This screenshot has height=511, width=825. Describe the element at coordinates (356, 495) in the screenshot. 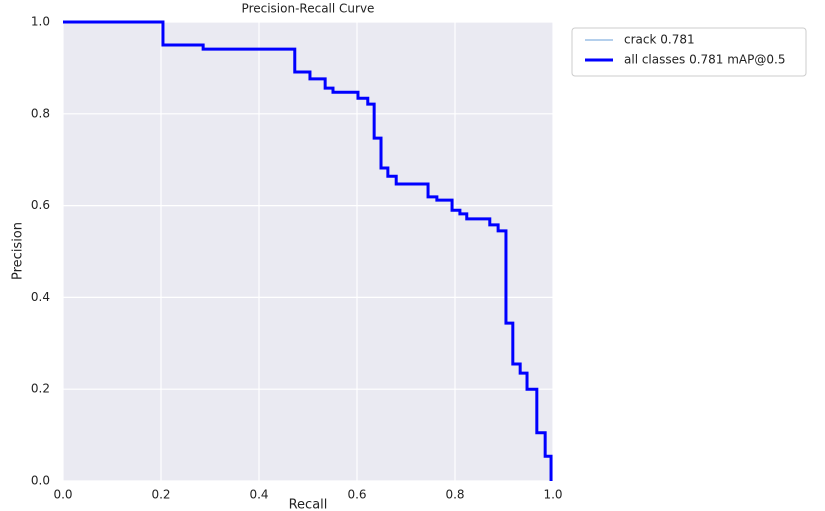

I see `x-tick-label: 0.6` at that location.